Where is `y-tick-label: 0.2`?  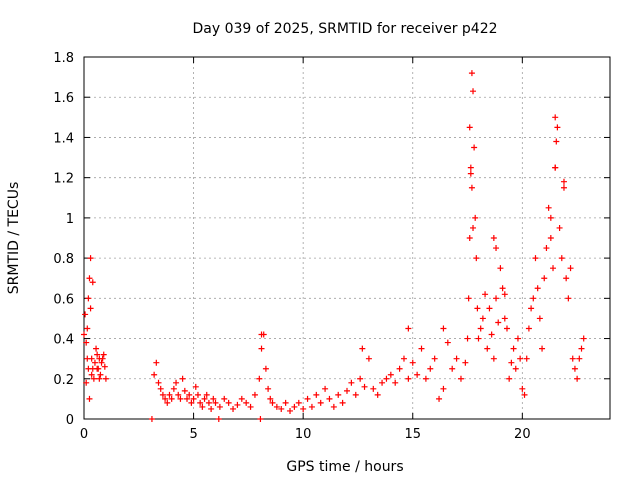 y-tick-label: 0.2 is located at coordinates (63, 380).